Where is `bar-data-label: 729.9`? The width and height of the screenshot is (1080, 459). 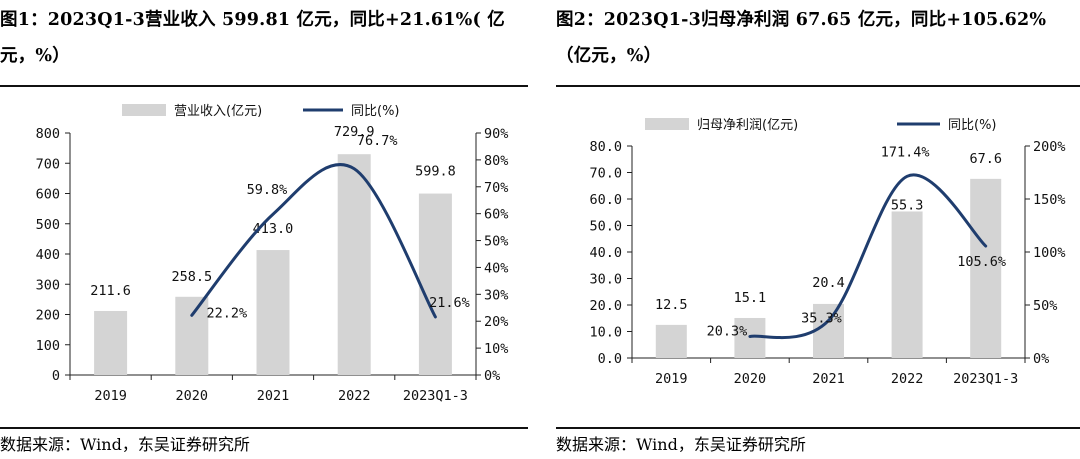
bar-data-label: 729.9 is located at coordinates (354, 132).